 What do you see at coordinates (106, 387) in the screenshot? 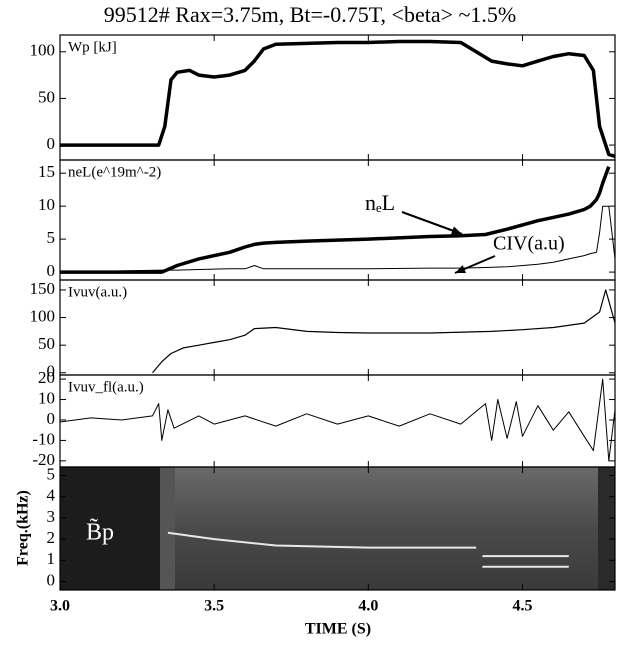
I see `panel-label: Ivuv_fl(a.u.)` at bounding box center [106, 387].